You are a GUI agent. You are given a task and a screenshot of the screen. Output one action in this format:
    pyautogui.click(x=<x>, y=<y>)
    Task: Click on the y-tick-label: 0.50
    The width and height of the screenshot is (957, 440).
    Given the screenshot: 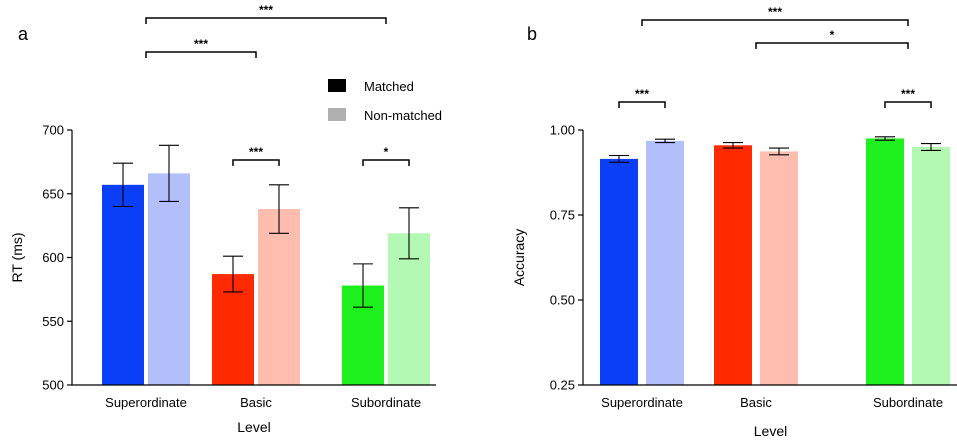 What is the action you would take?
    pyautogui.click(x=562, y=300)
    